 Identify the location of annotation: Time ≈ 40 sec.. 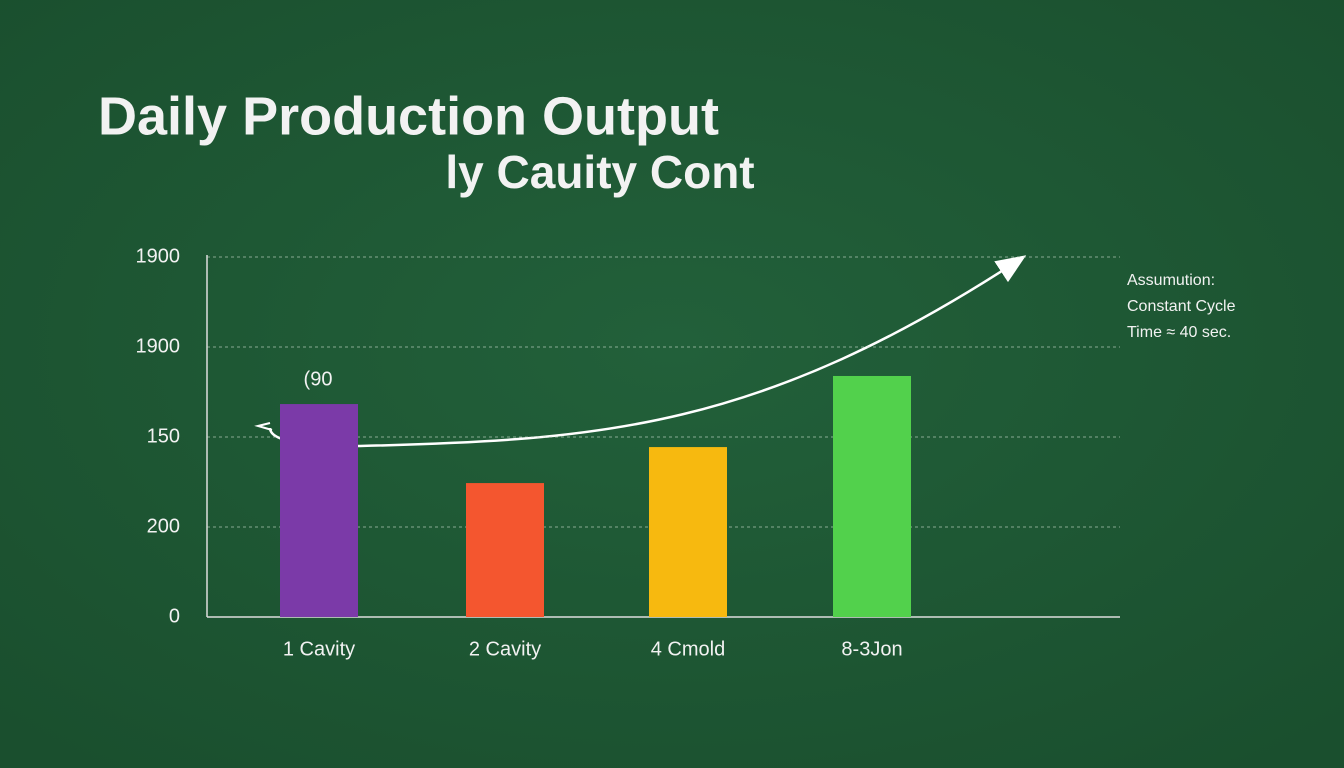
(1179, 332).